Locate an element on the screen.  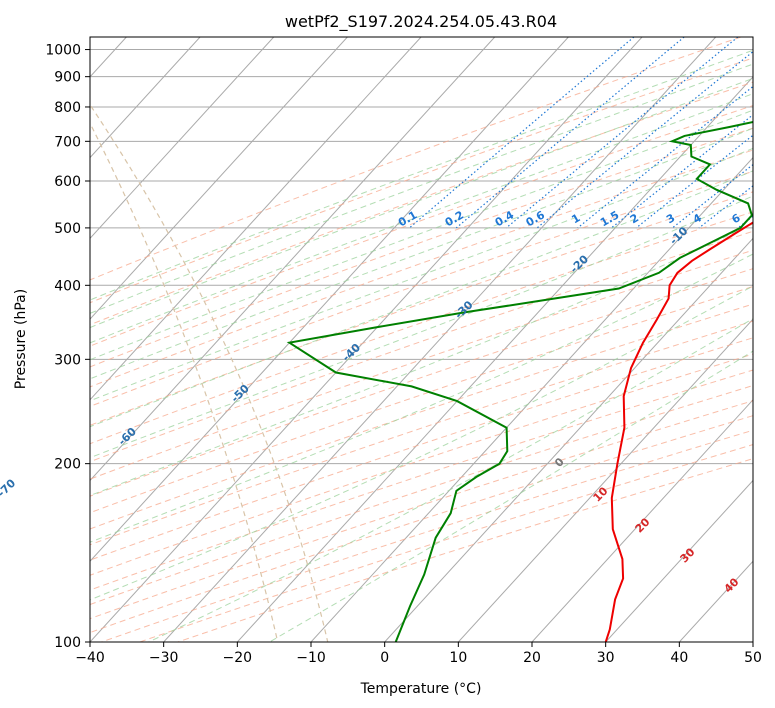
x-tick-label: −40 is located at coordinates (90, 658).